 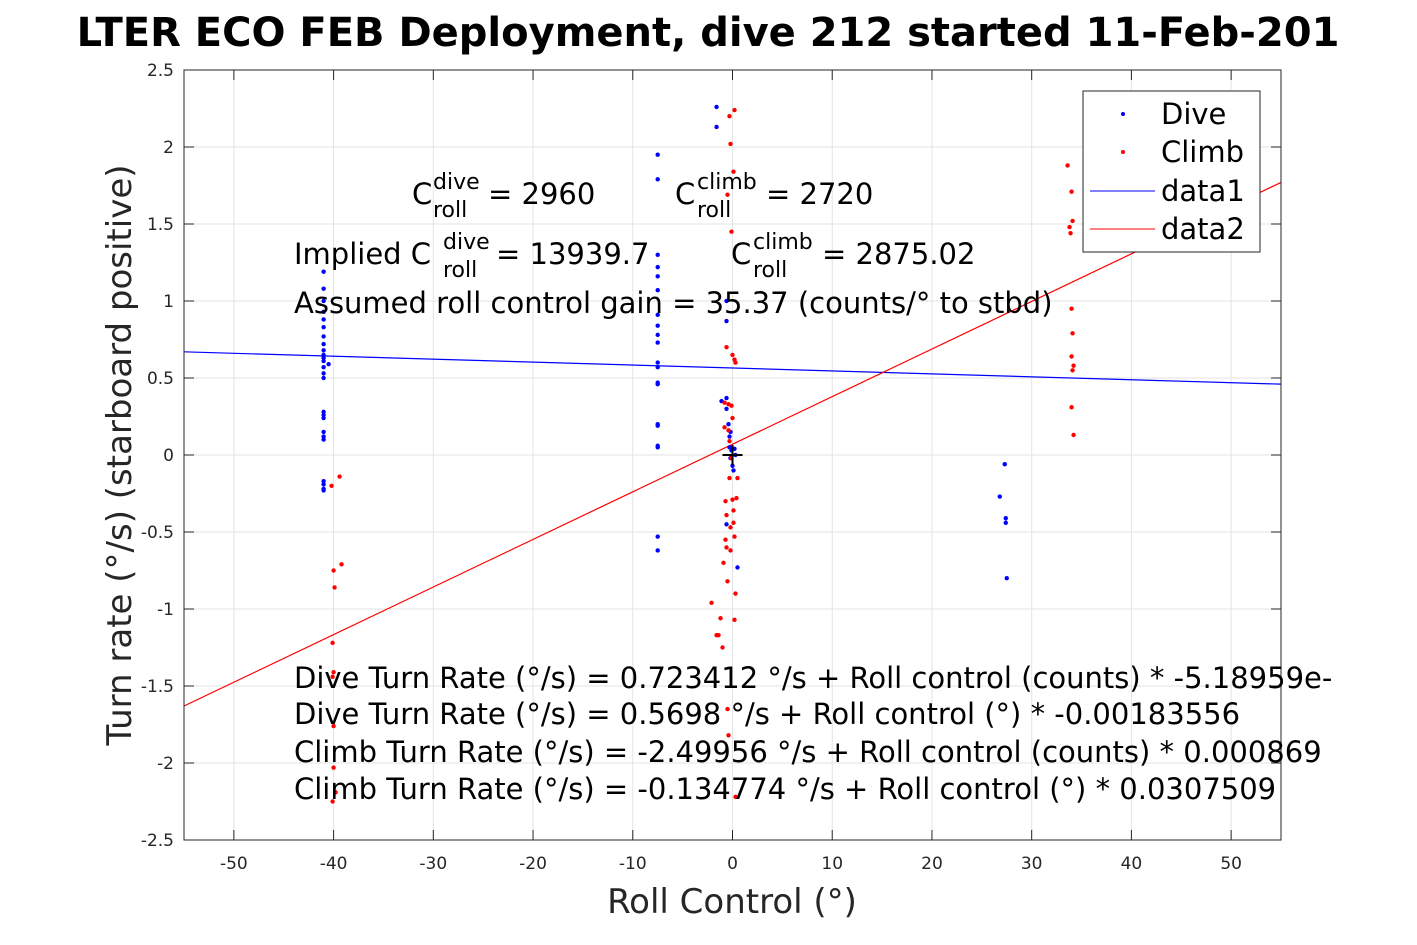 I want to click on annotation-c-dive: C dive roll = 2960, so click(x=503, y=196).